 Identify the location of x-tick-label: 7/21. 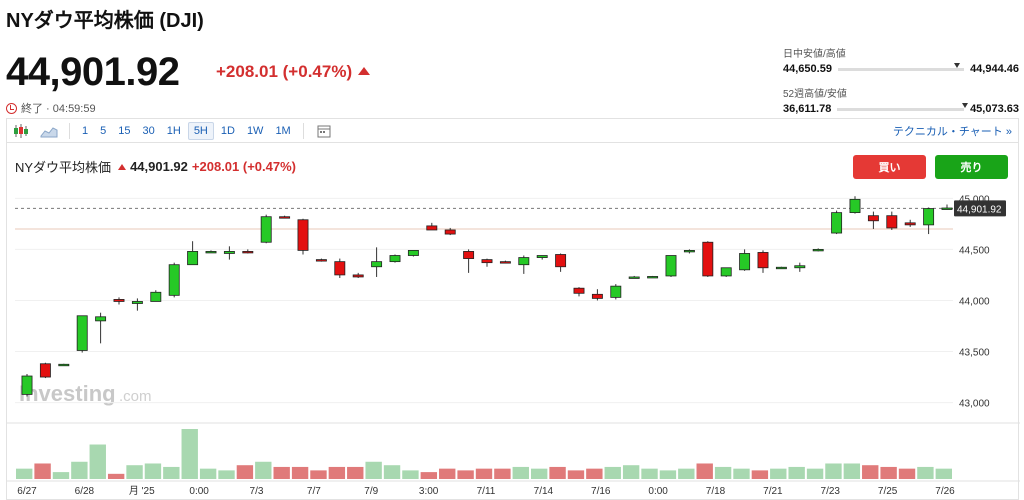
(773, 491).